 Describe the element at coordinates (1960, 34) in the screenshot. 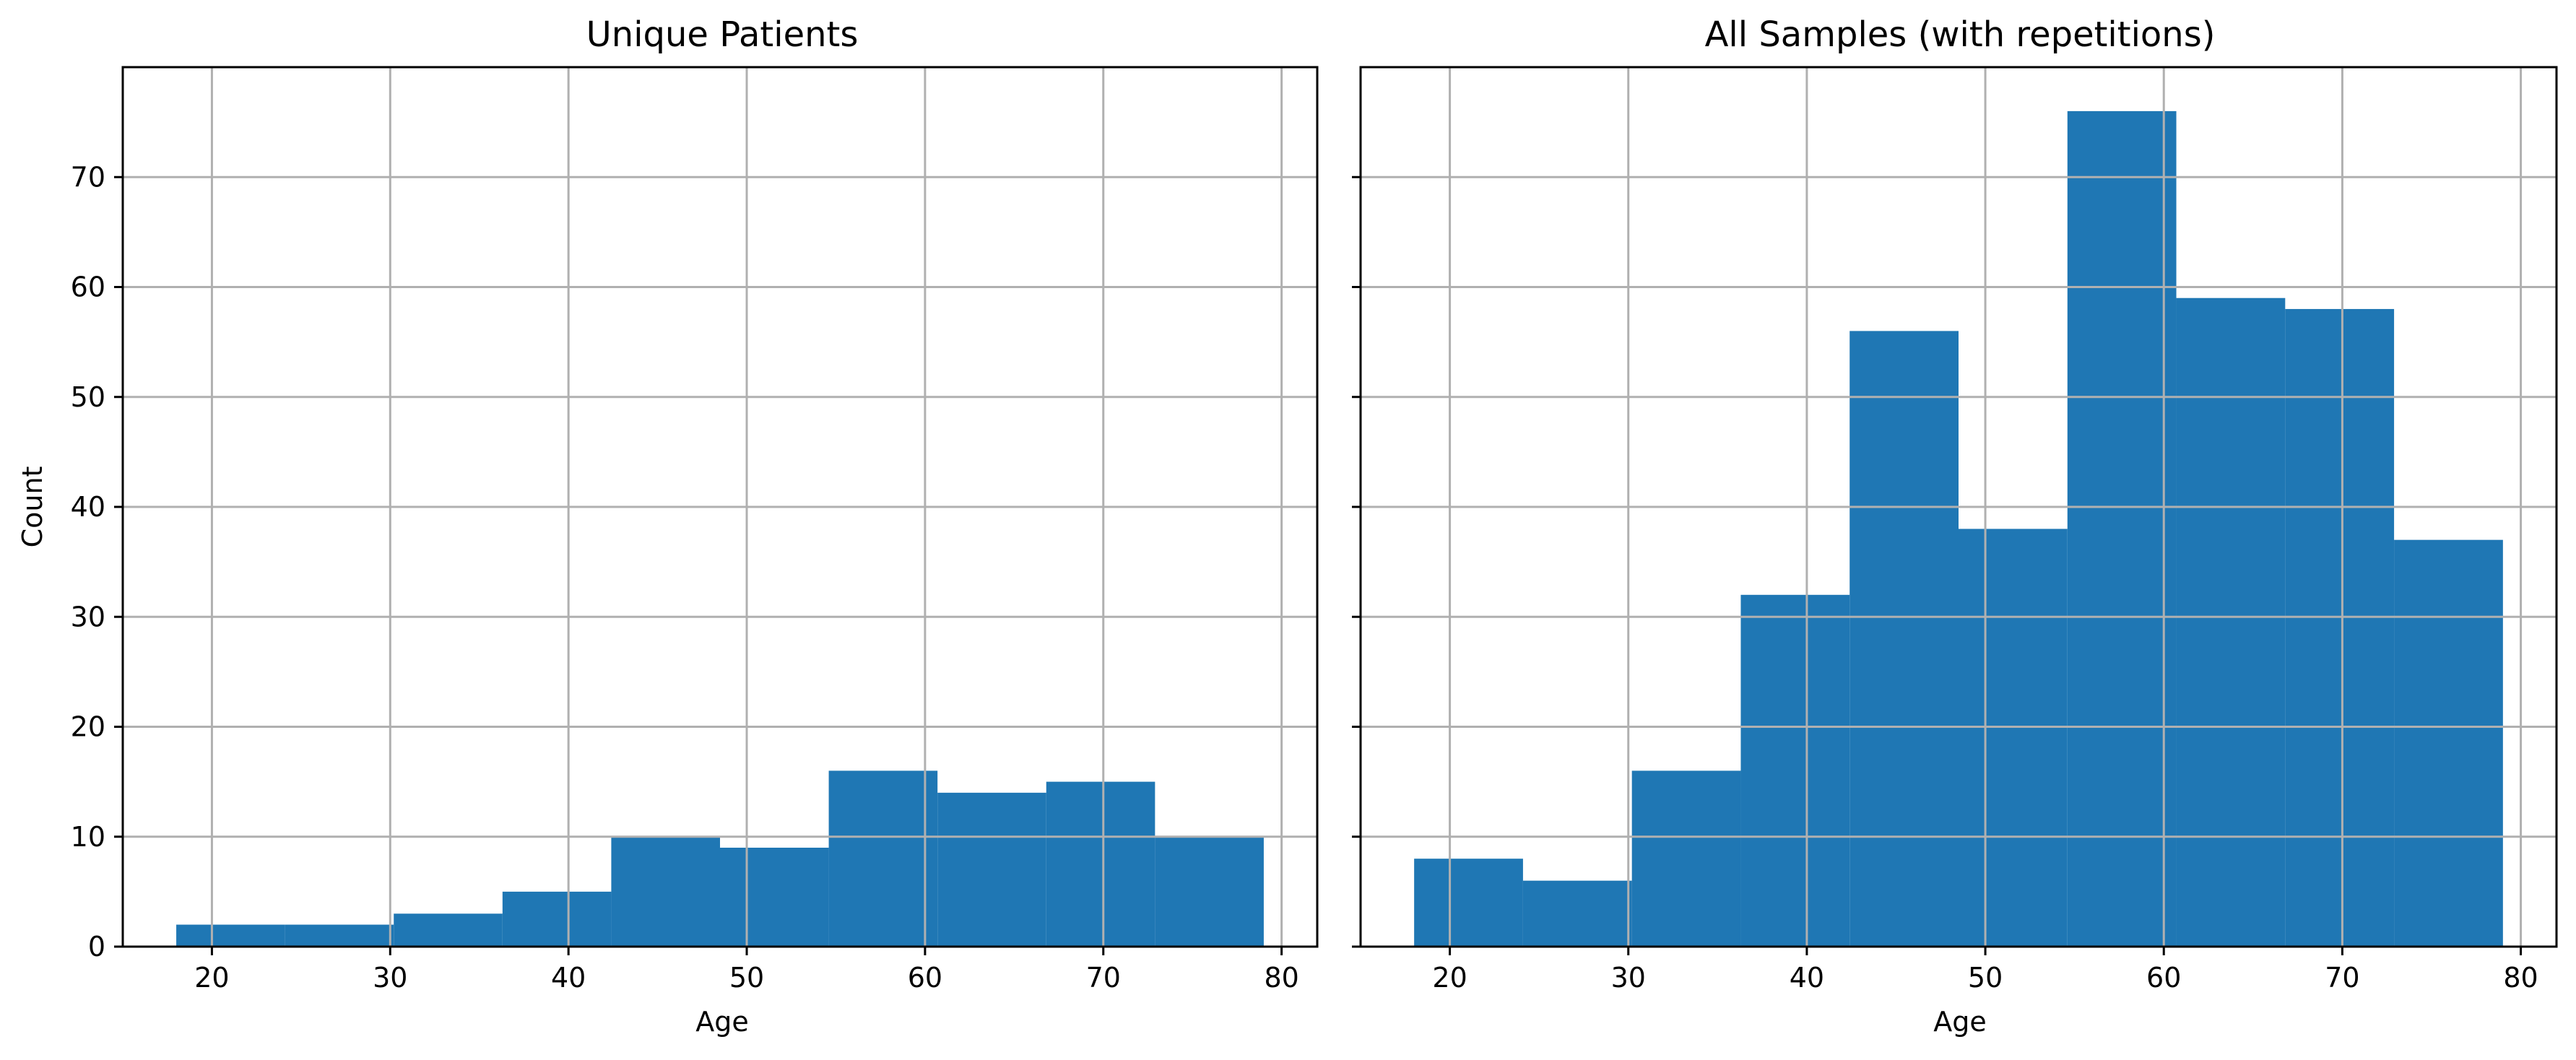

I see `panel-title: All Samples (with repetitions)` at that location.